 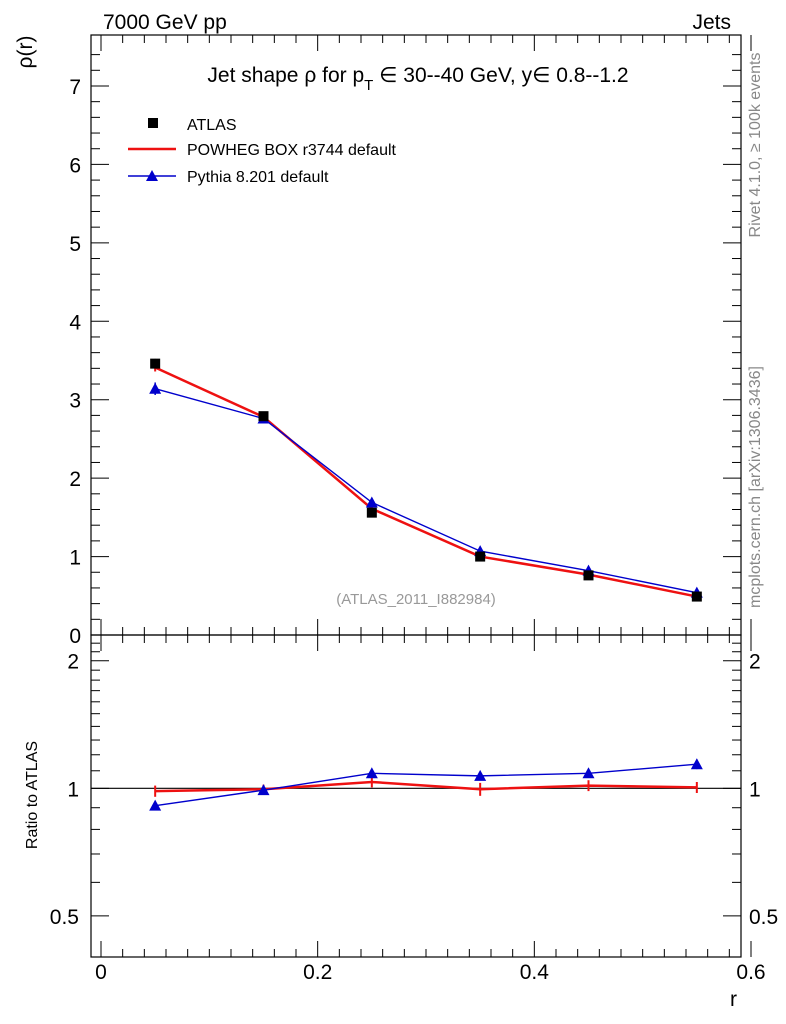 What do you see at coordinates (368, 85) in the screenshot?
I see `title-sub: T` at bounding box center [368, 85].